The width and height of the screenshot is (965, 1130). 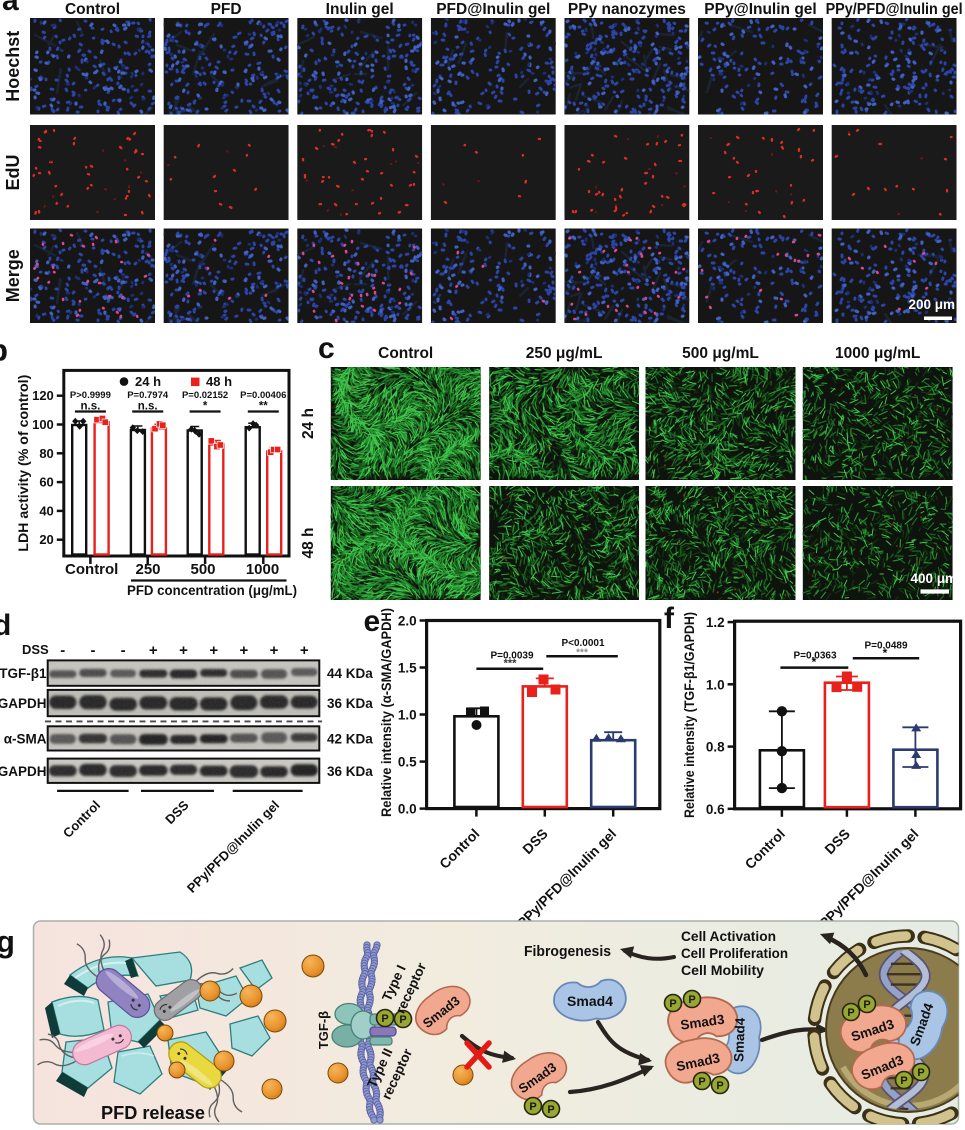 I want to click on svg-text: Smad3, so click(x=702, y=1022).